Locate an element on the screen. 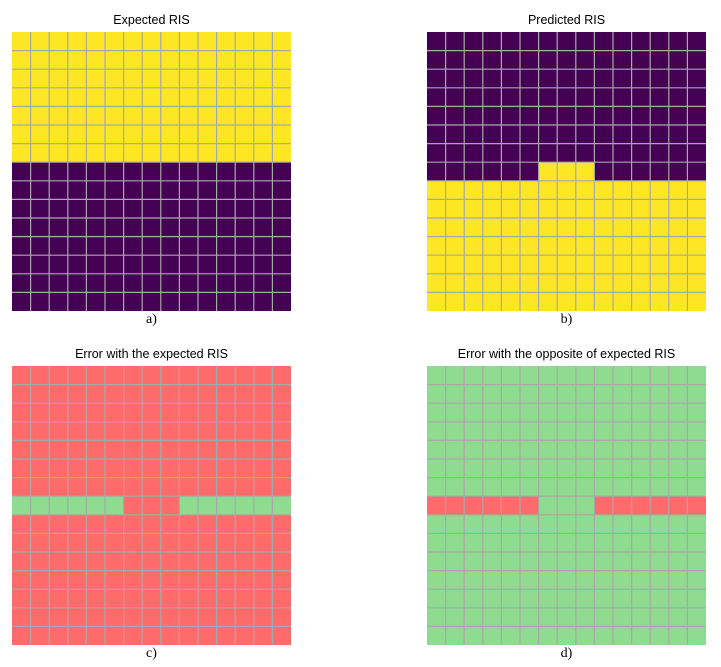  cell-r13-c5 is located at coordinates (114, 283).